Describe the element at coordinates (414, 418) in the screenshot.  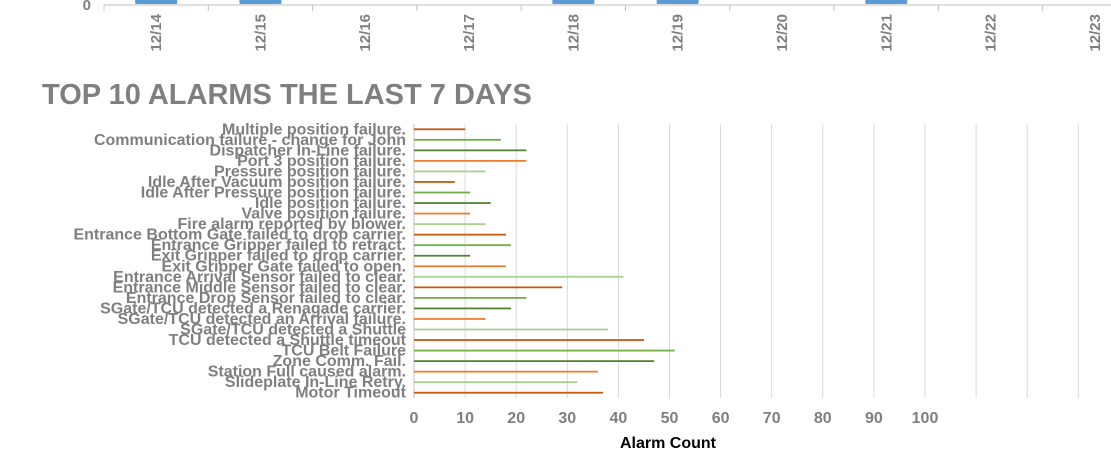
I see `x-tick-label: 0` at that location.